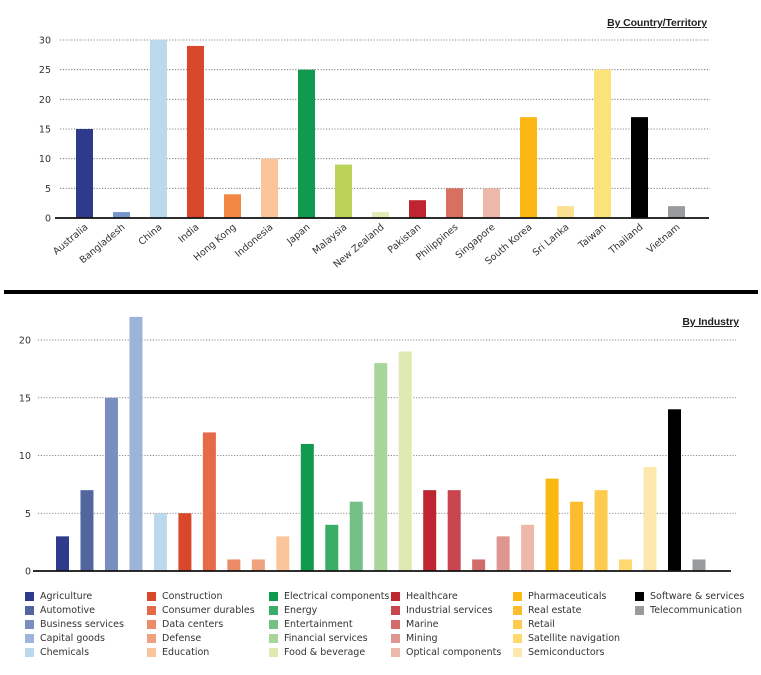  I want to click on legend-item: Software & services, so click(689, 596).